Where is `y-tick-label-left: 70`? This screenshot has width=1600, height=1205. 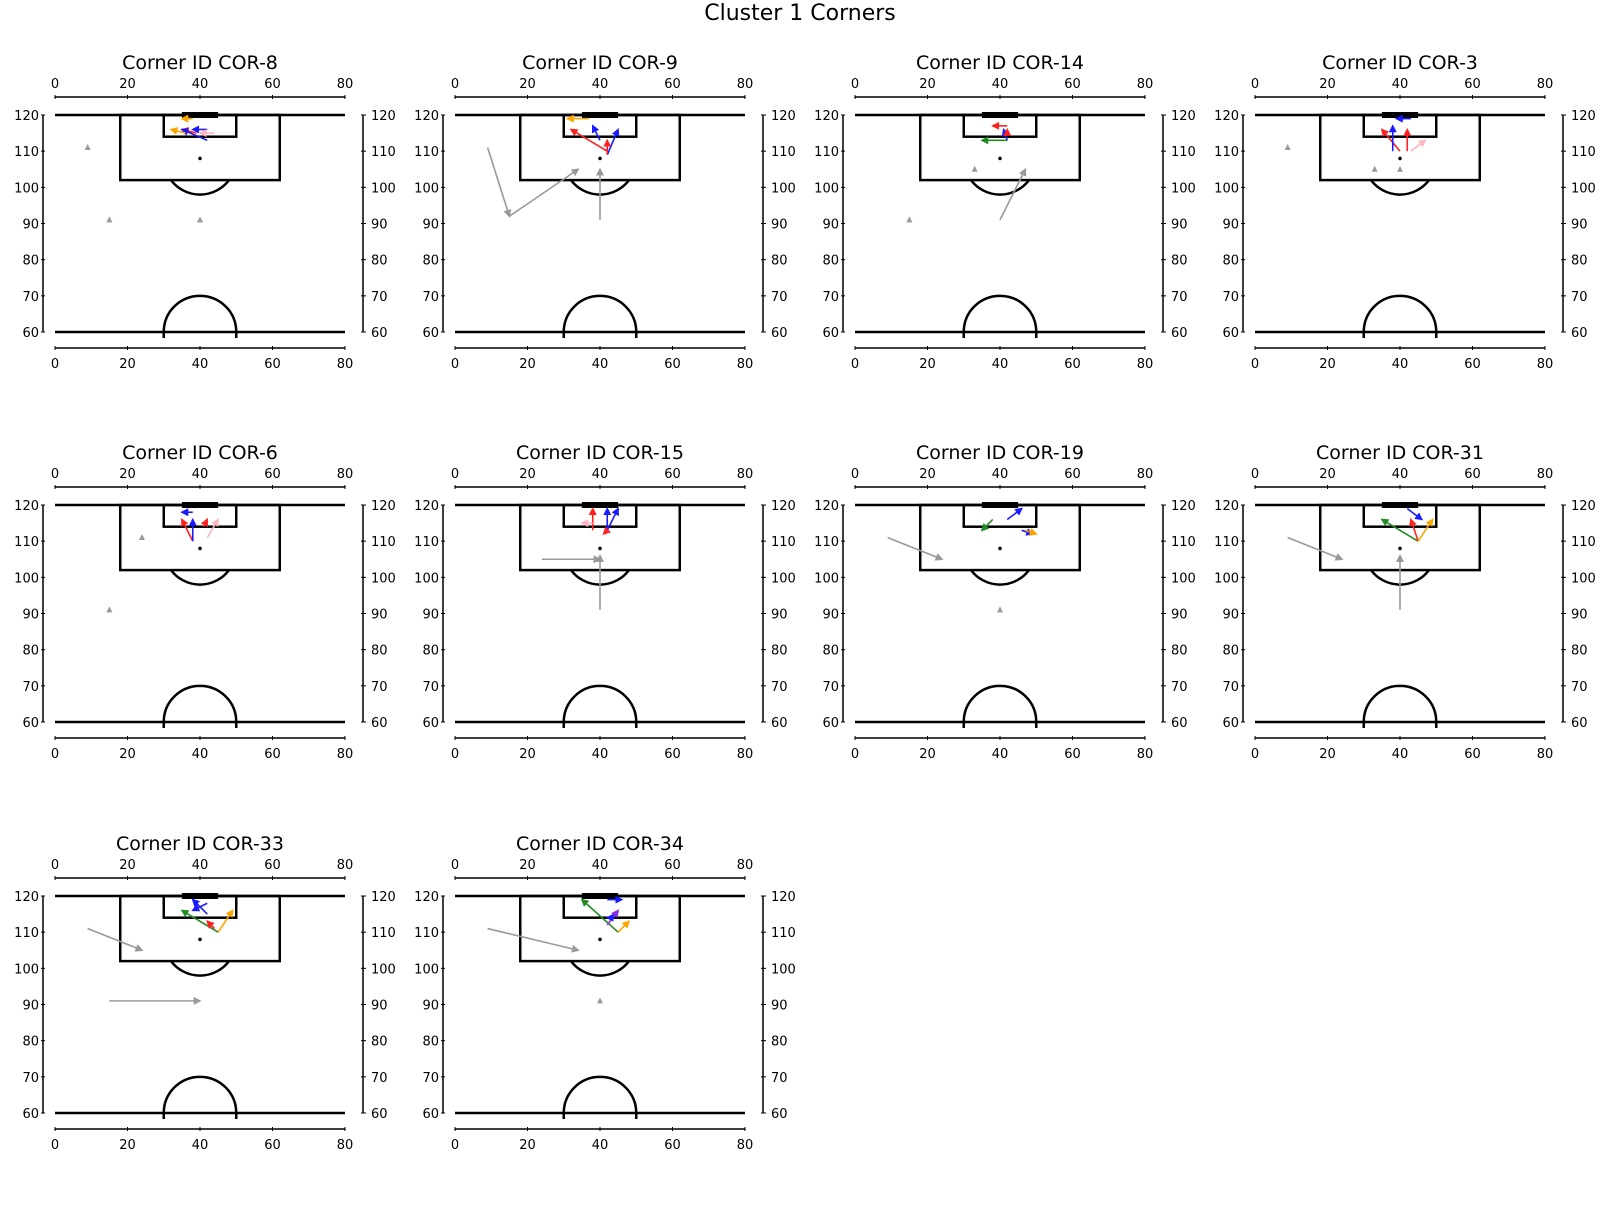 y-tick-label-left: 70 is located at coordinates (1230, 687).